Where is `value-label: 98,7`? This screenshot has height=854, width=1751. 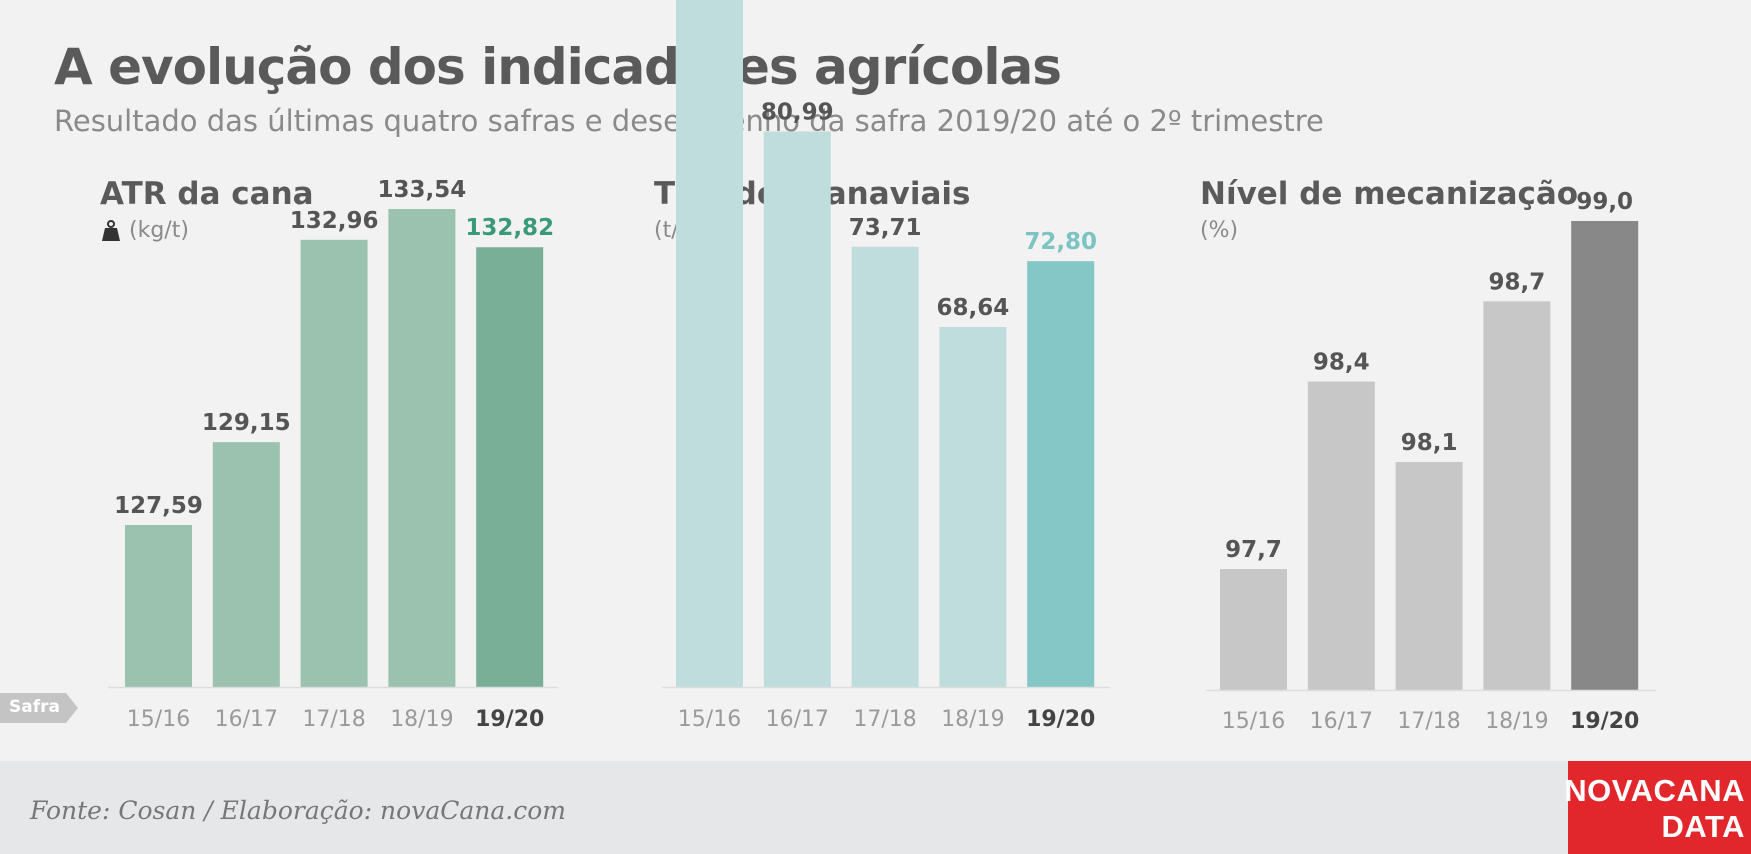
value-label: 98,7 is located at coordinates (1517, 282).